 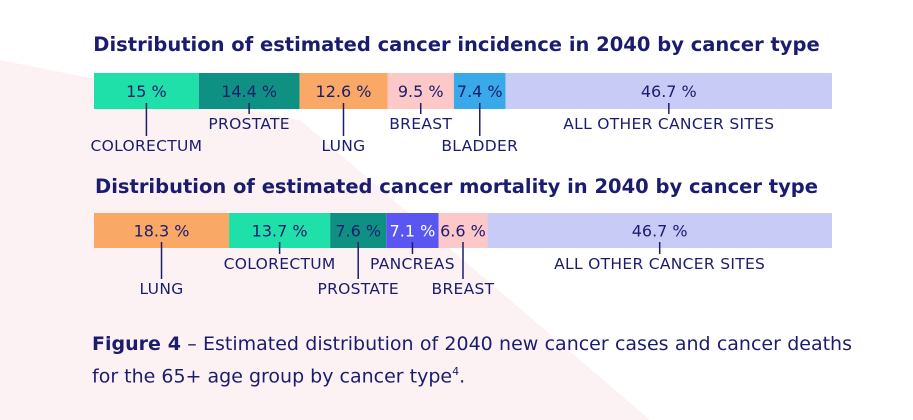 I want to click on incidence-category-label-bladder: BLADDER, so click(x=479, y=146).